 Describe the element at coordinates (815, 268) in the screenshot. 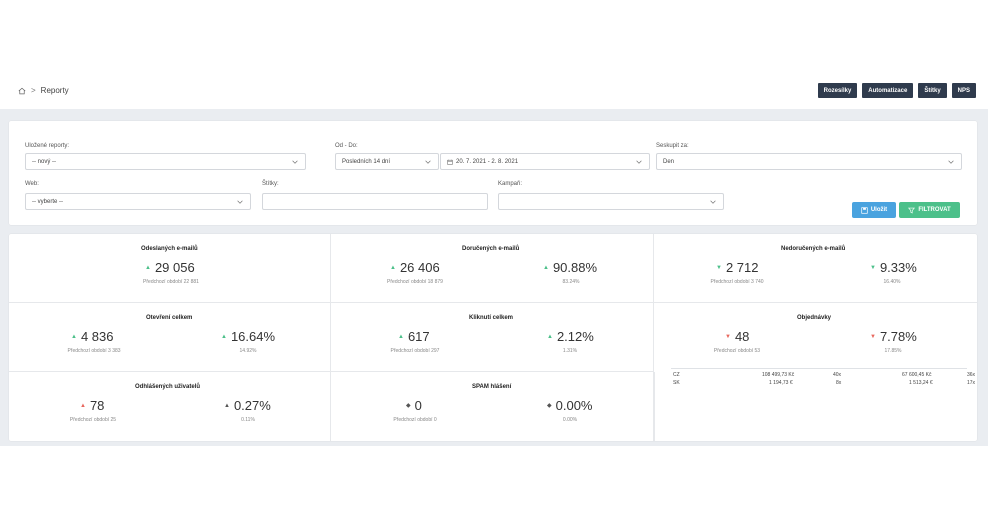

I see `stat-cell-undelivered` at that location.